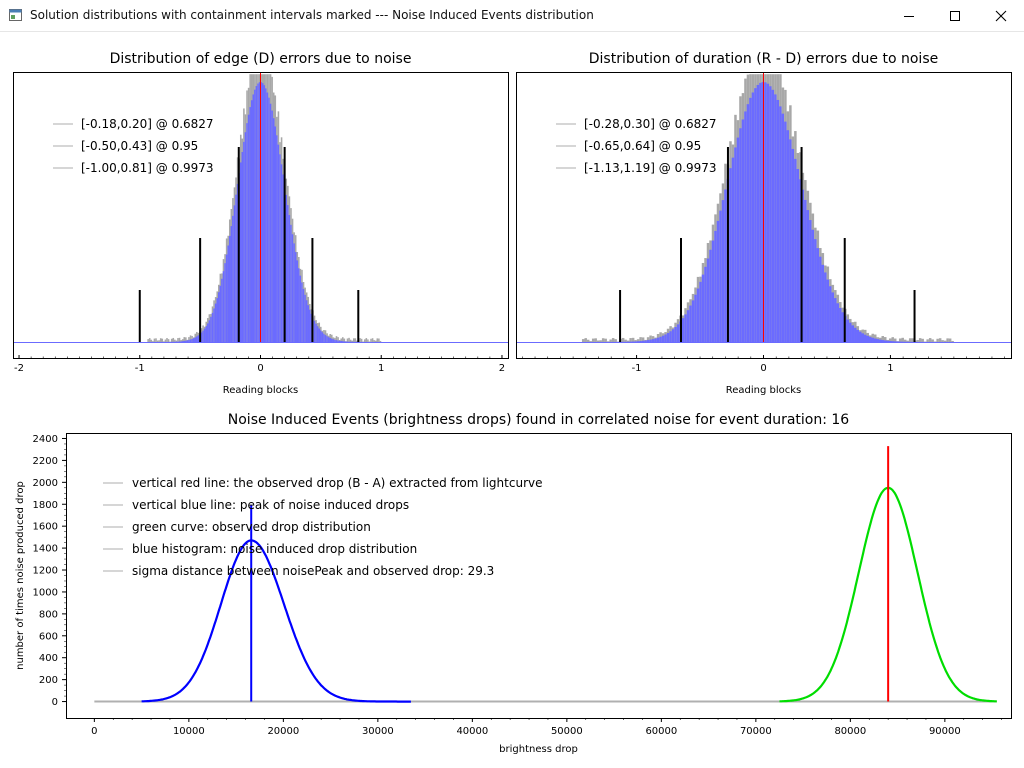 The image size is (1024, 768). I want to click on chart0-x-tick-label: 0, so click(260, 368).